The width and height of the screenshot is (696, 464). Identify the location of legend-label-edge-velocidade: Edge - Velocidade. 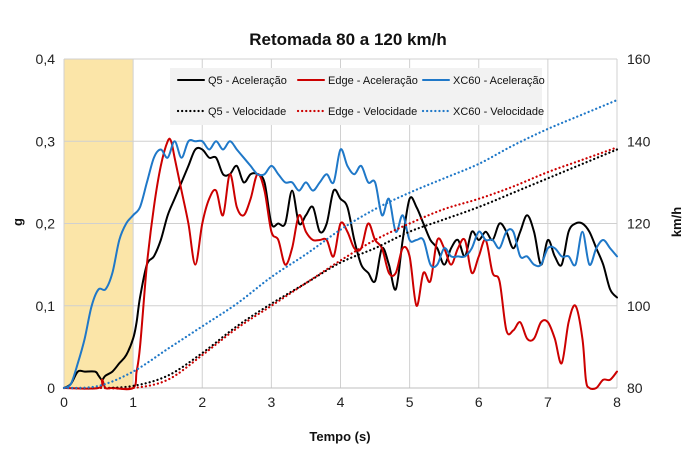
(372, 112).